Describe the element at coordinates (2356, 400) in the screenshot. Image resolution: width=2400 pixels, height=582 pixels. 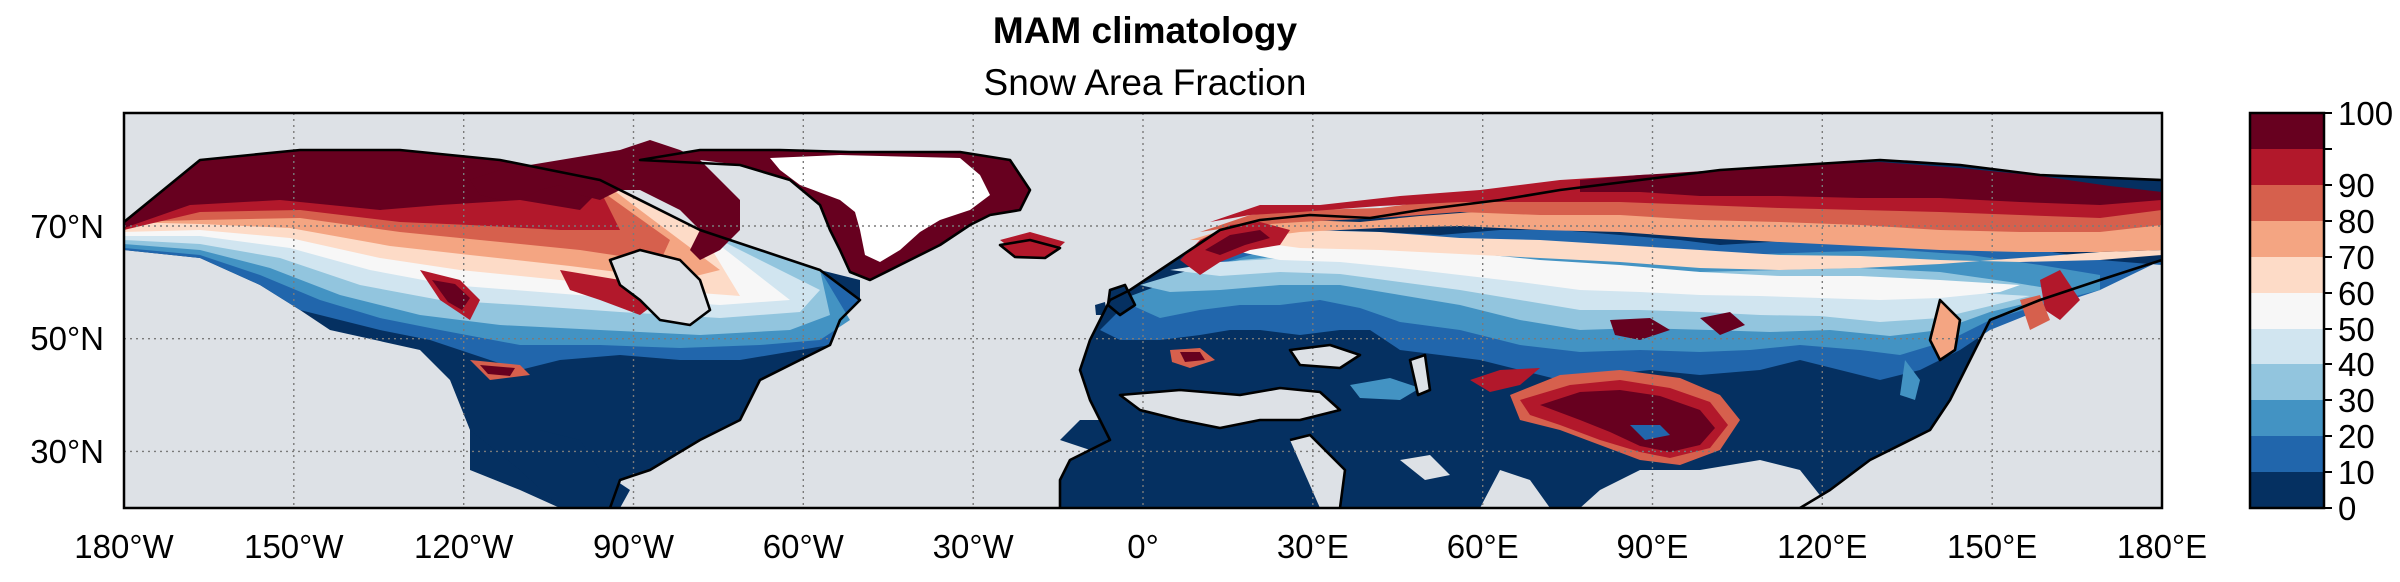
I see `colorbar-tick-label: 30` at that location.